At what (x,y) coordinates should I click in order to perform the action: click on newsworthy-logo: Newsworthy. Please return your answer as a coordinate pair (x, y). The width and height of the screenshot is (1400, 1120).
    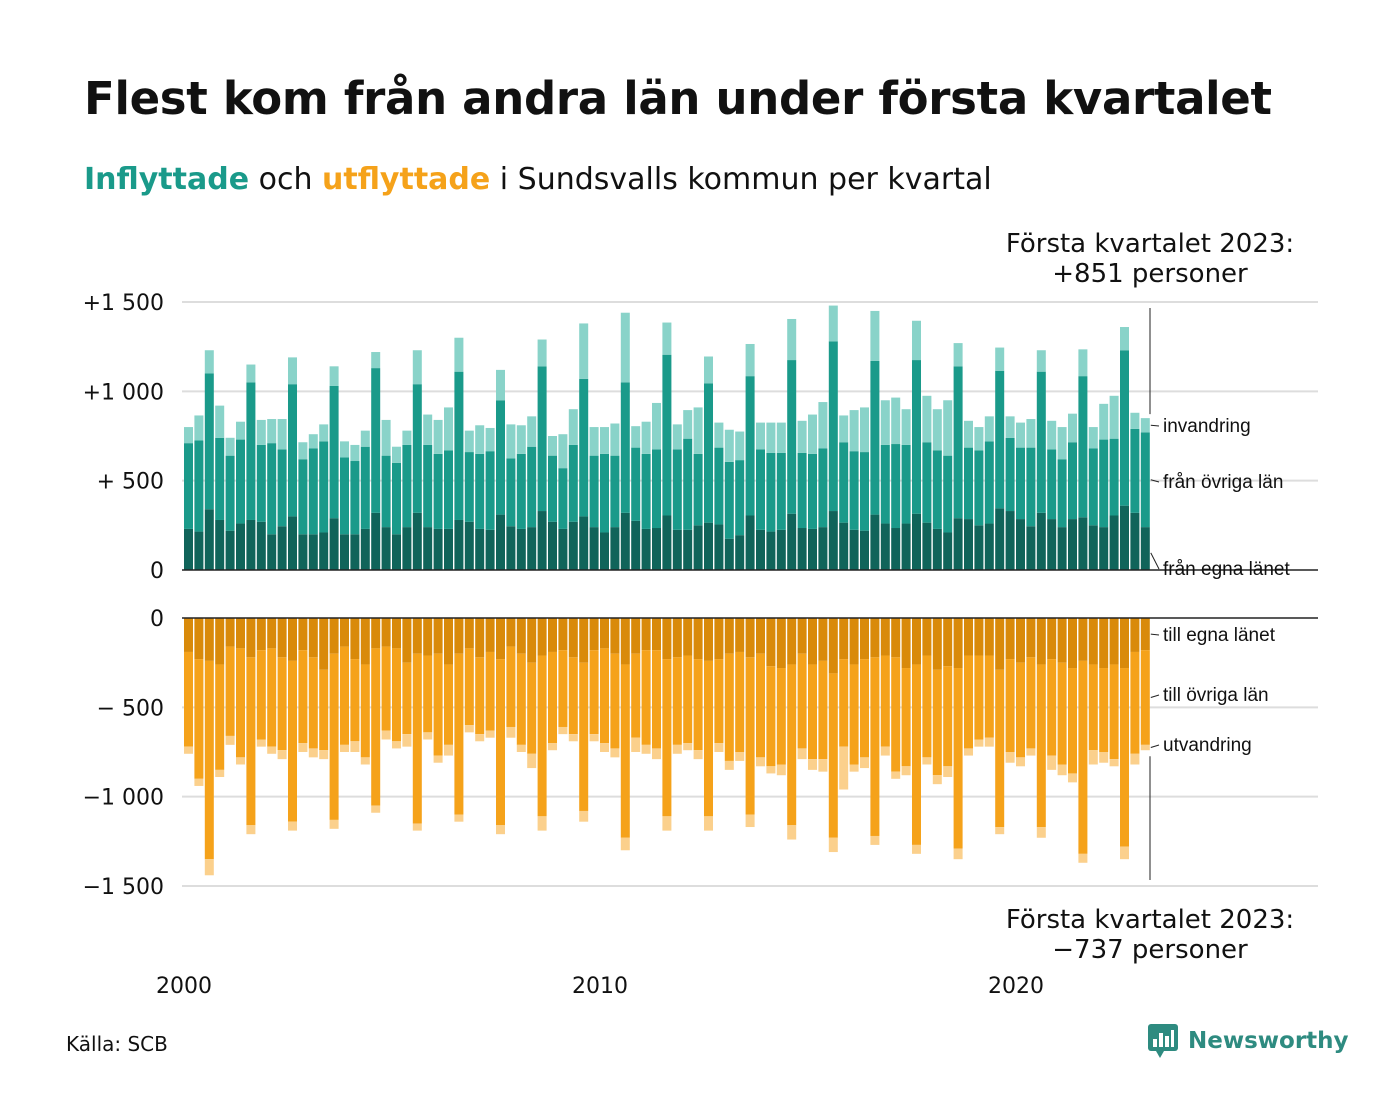
    Looking at the image, I should click on (1248, 1041).